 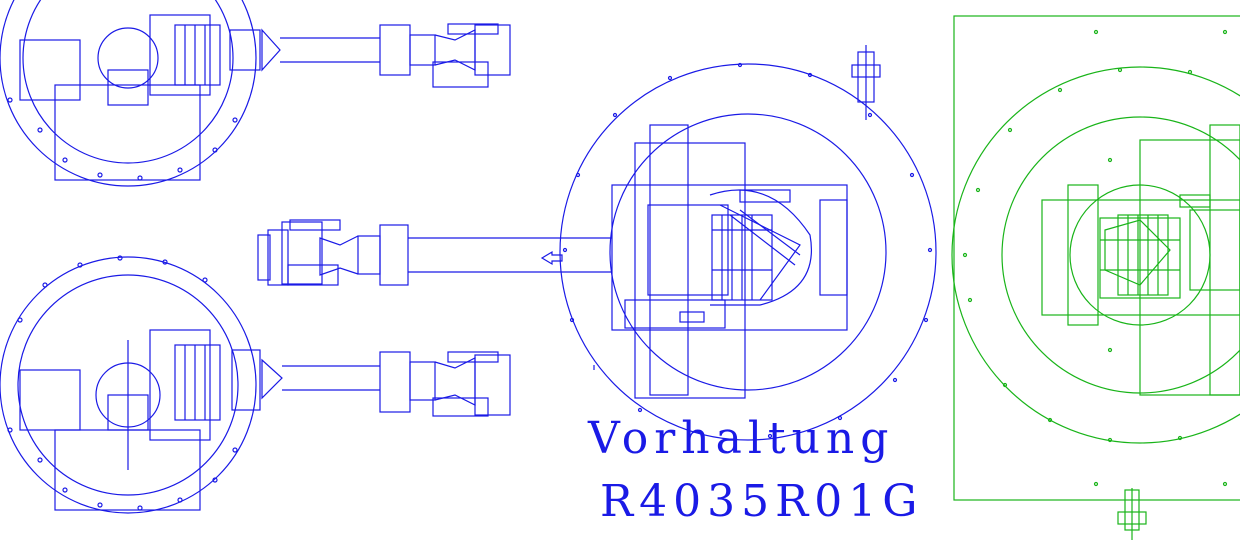 I want to click on drawing-label-vorhaltung: Vorhaltung, so click(x=741, y=438).